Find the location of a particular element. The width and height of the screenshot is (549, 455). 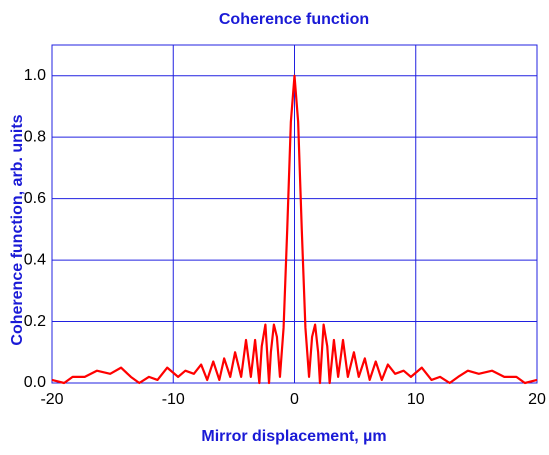

x-tick-label: -20 is located at coordinates (51, 399).